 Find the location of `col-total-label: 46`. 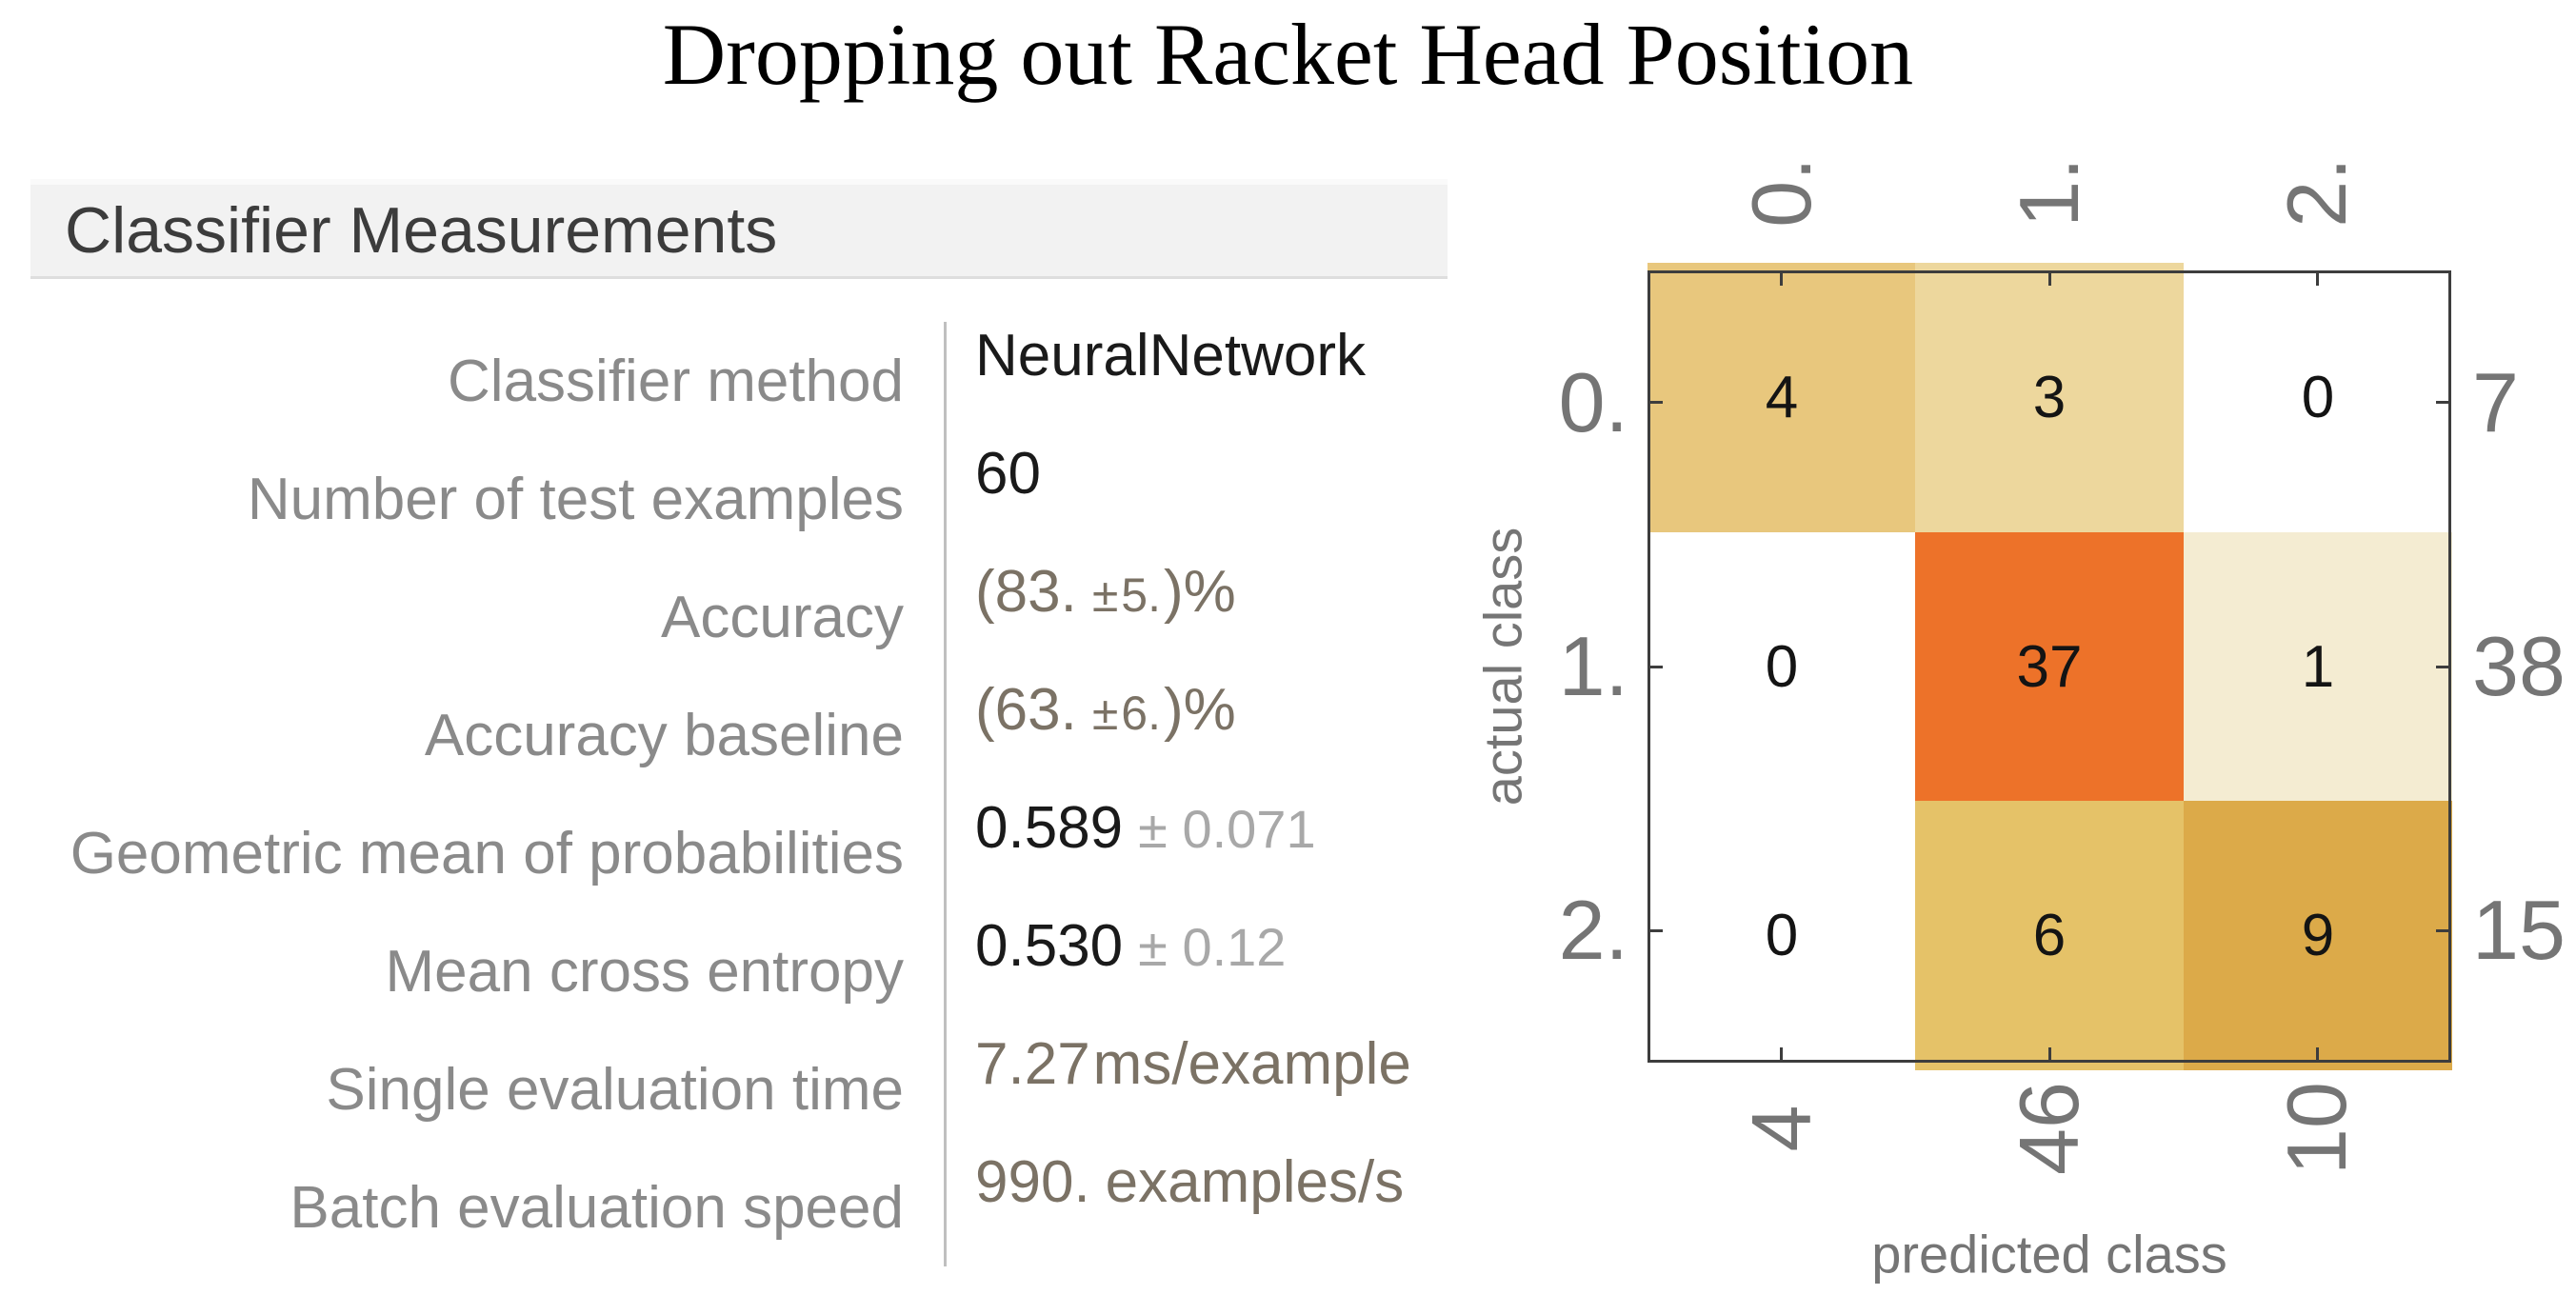

col-total-label: 46 is located at coordinates (2049, 1128).